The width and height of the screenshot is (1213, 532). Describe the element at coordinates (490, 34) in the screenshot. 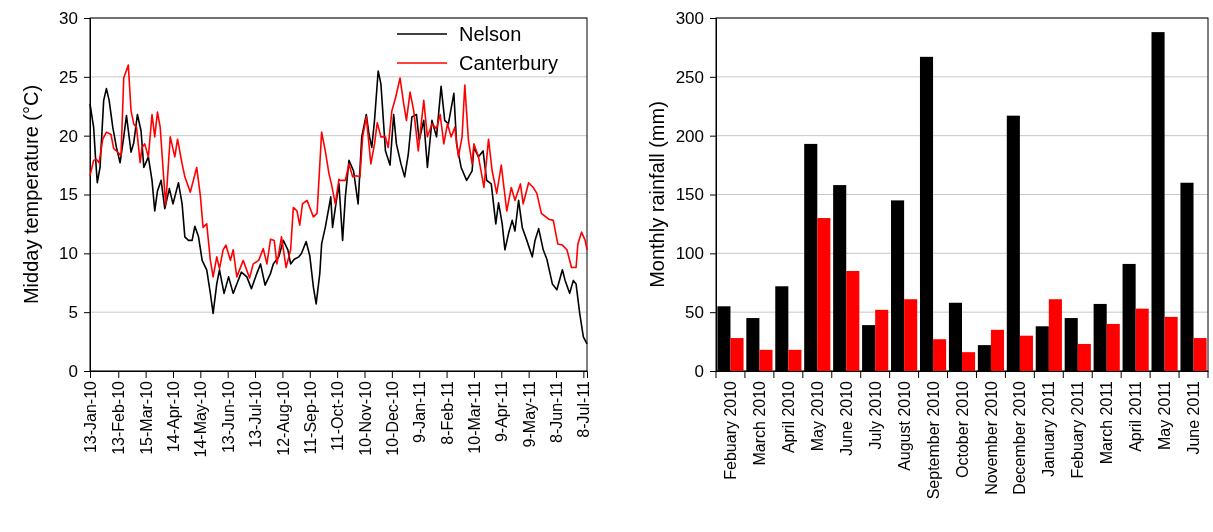

I see `legend-label: Nelson` at that location.